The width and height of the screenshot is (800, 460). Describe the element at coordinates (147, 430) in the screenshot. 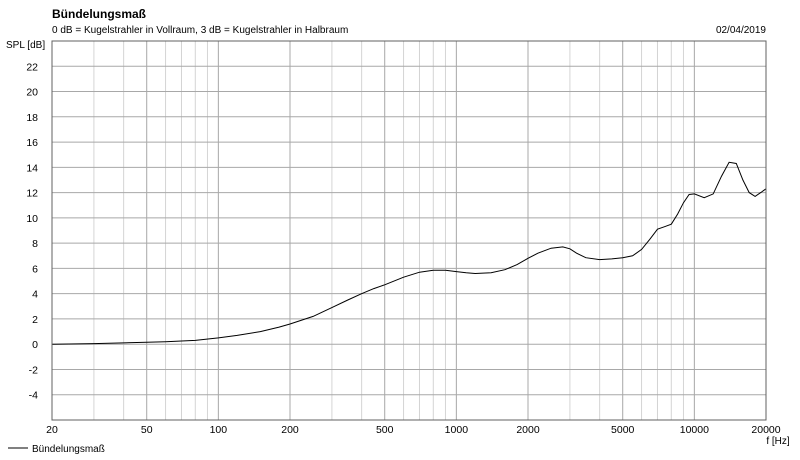

I see `x-tick-label: 50` at that location.